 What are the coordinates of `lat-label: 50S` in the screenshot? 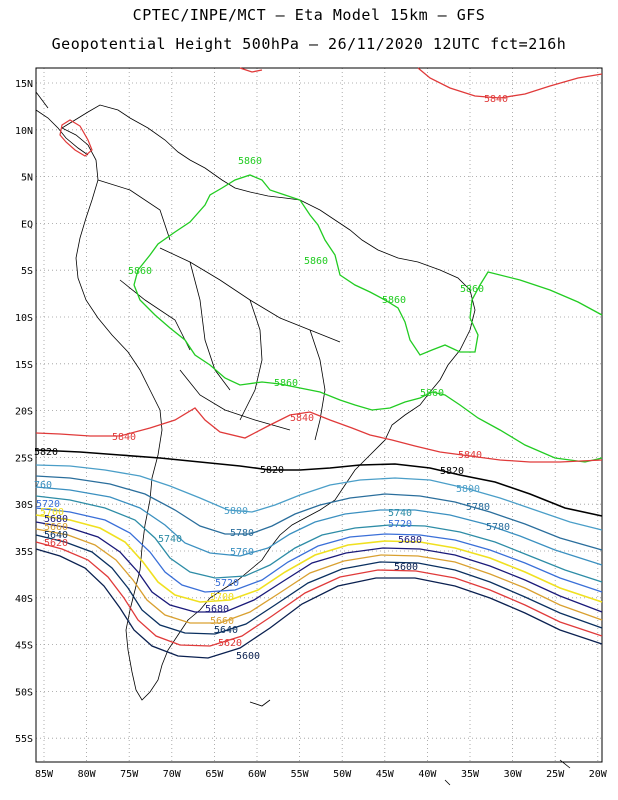 It's located at (24, 692).